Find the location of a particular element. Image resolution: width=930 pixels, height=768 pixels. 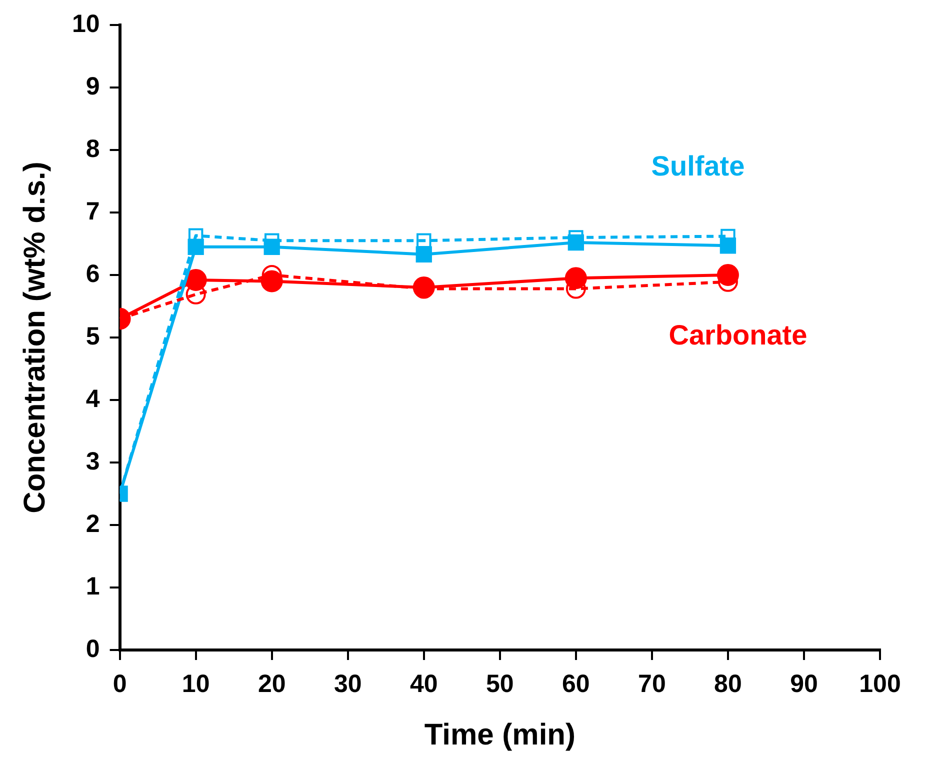

y-tick-label: 10 is located at coordinates (86, 24).